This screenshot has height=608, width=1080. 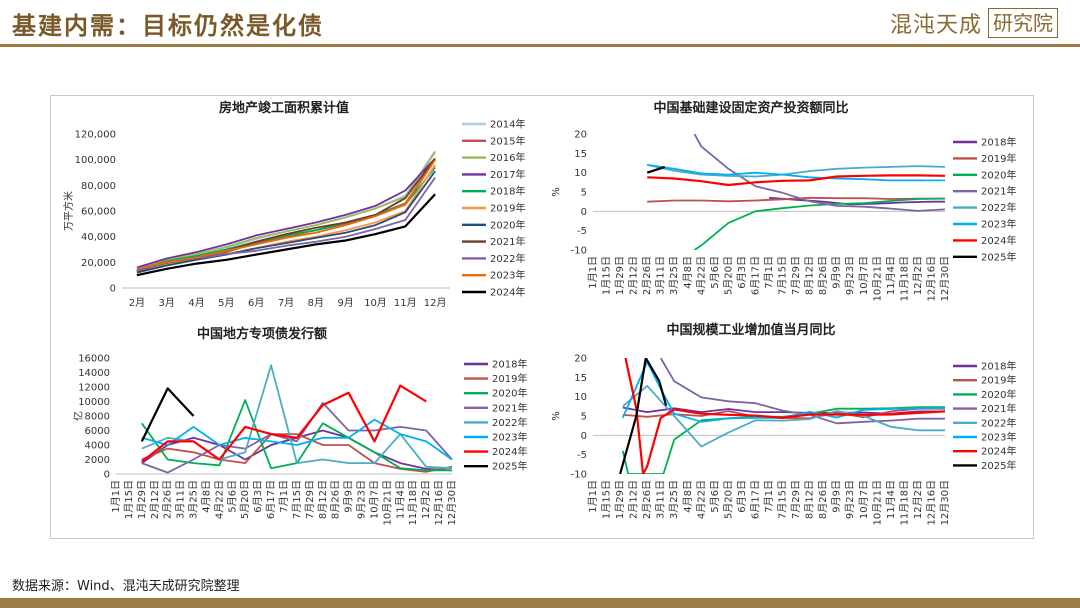 I want to click on x-tick-label: 3月11日, so click(x=661, y=275).